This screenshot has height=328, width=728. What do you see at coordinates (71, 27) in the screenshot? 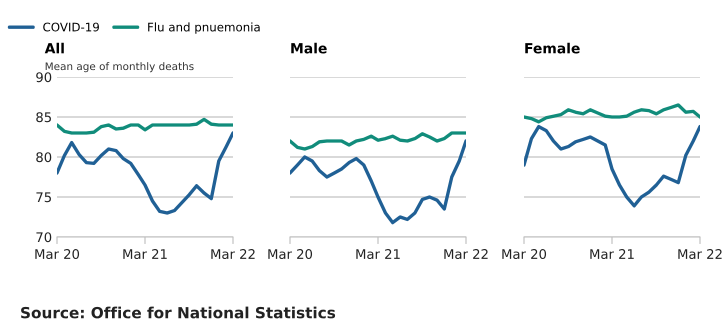
I see `legend-label: COVID-19` at bounding box center [71, 27].